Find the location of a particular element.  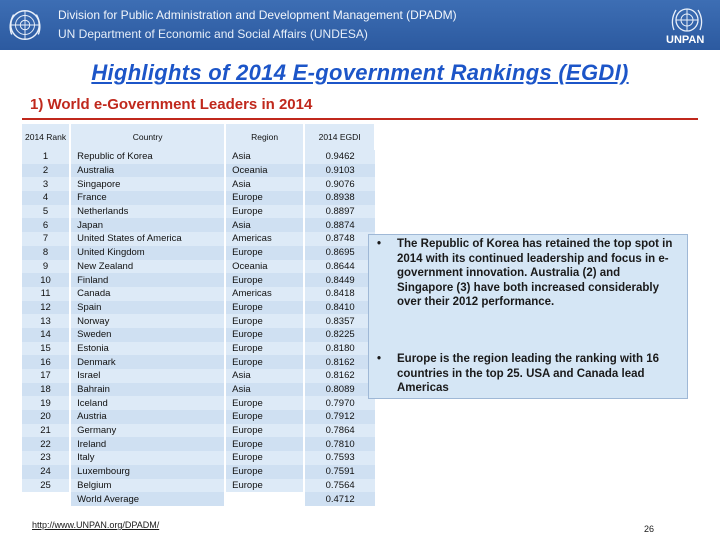

country-cell: Netherlands is located at coordinates (148, 211).